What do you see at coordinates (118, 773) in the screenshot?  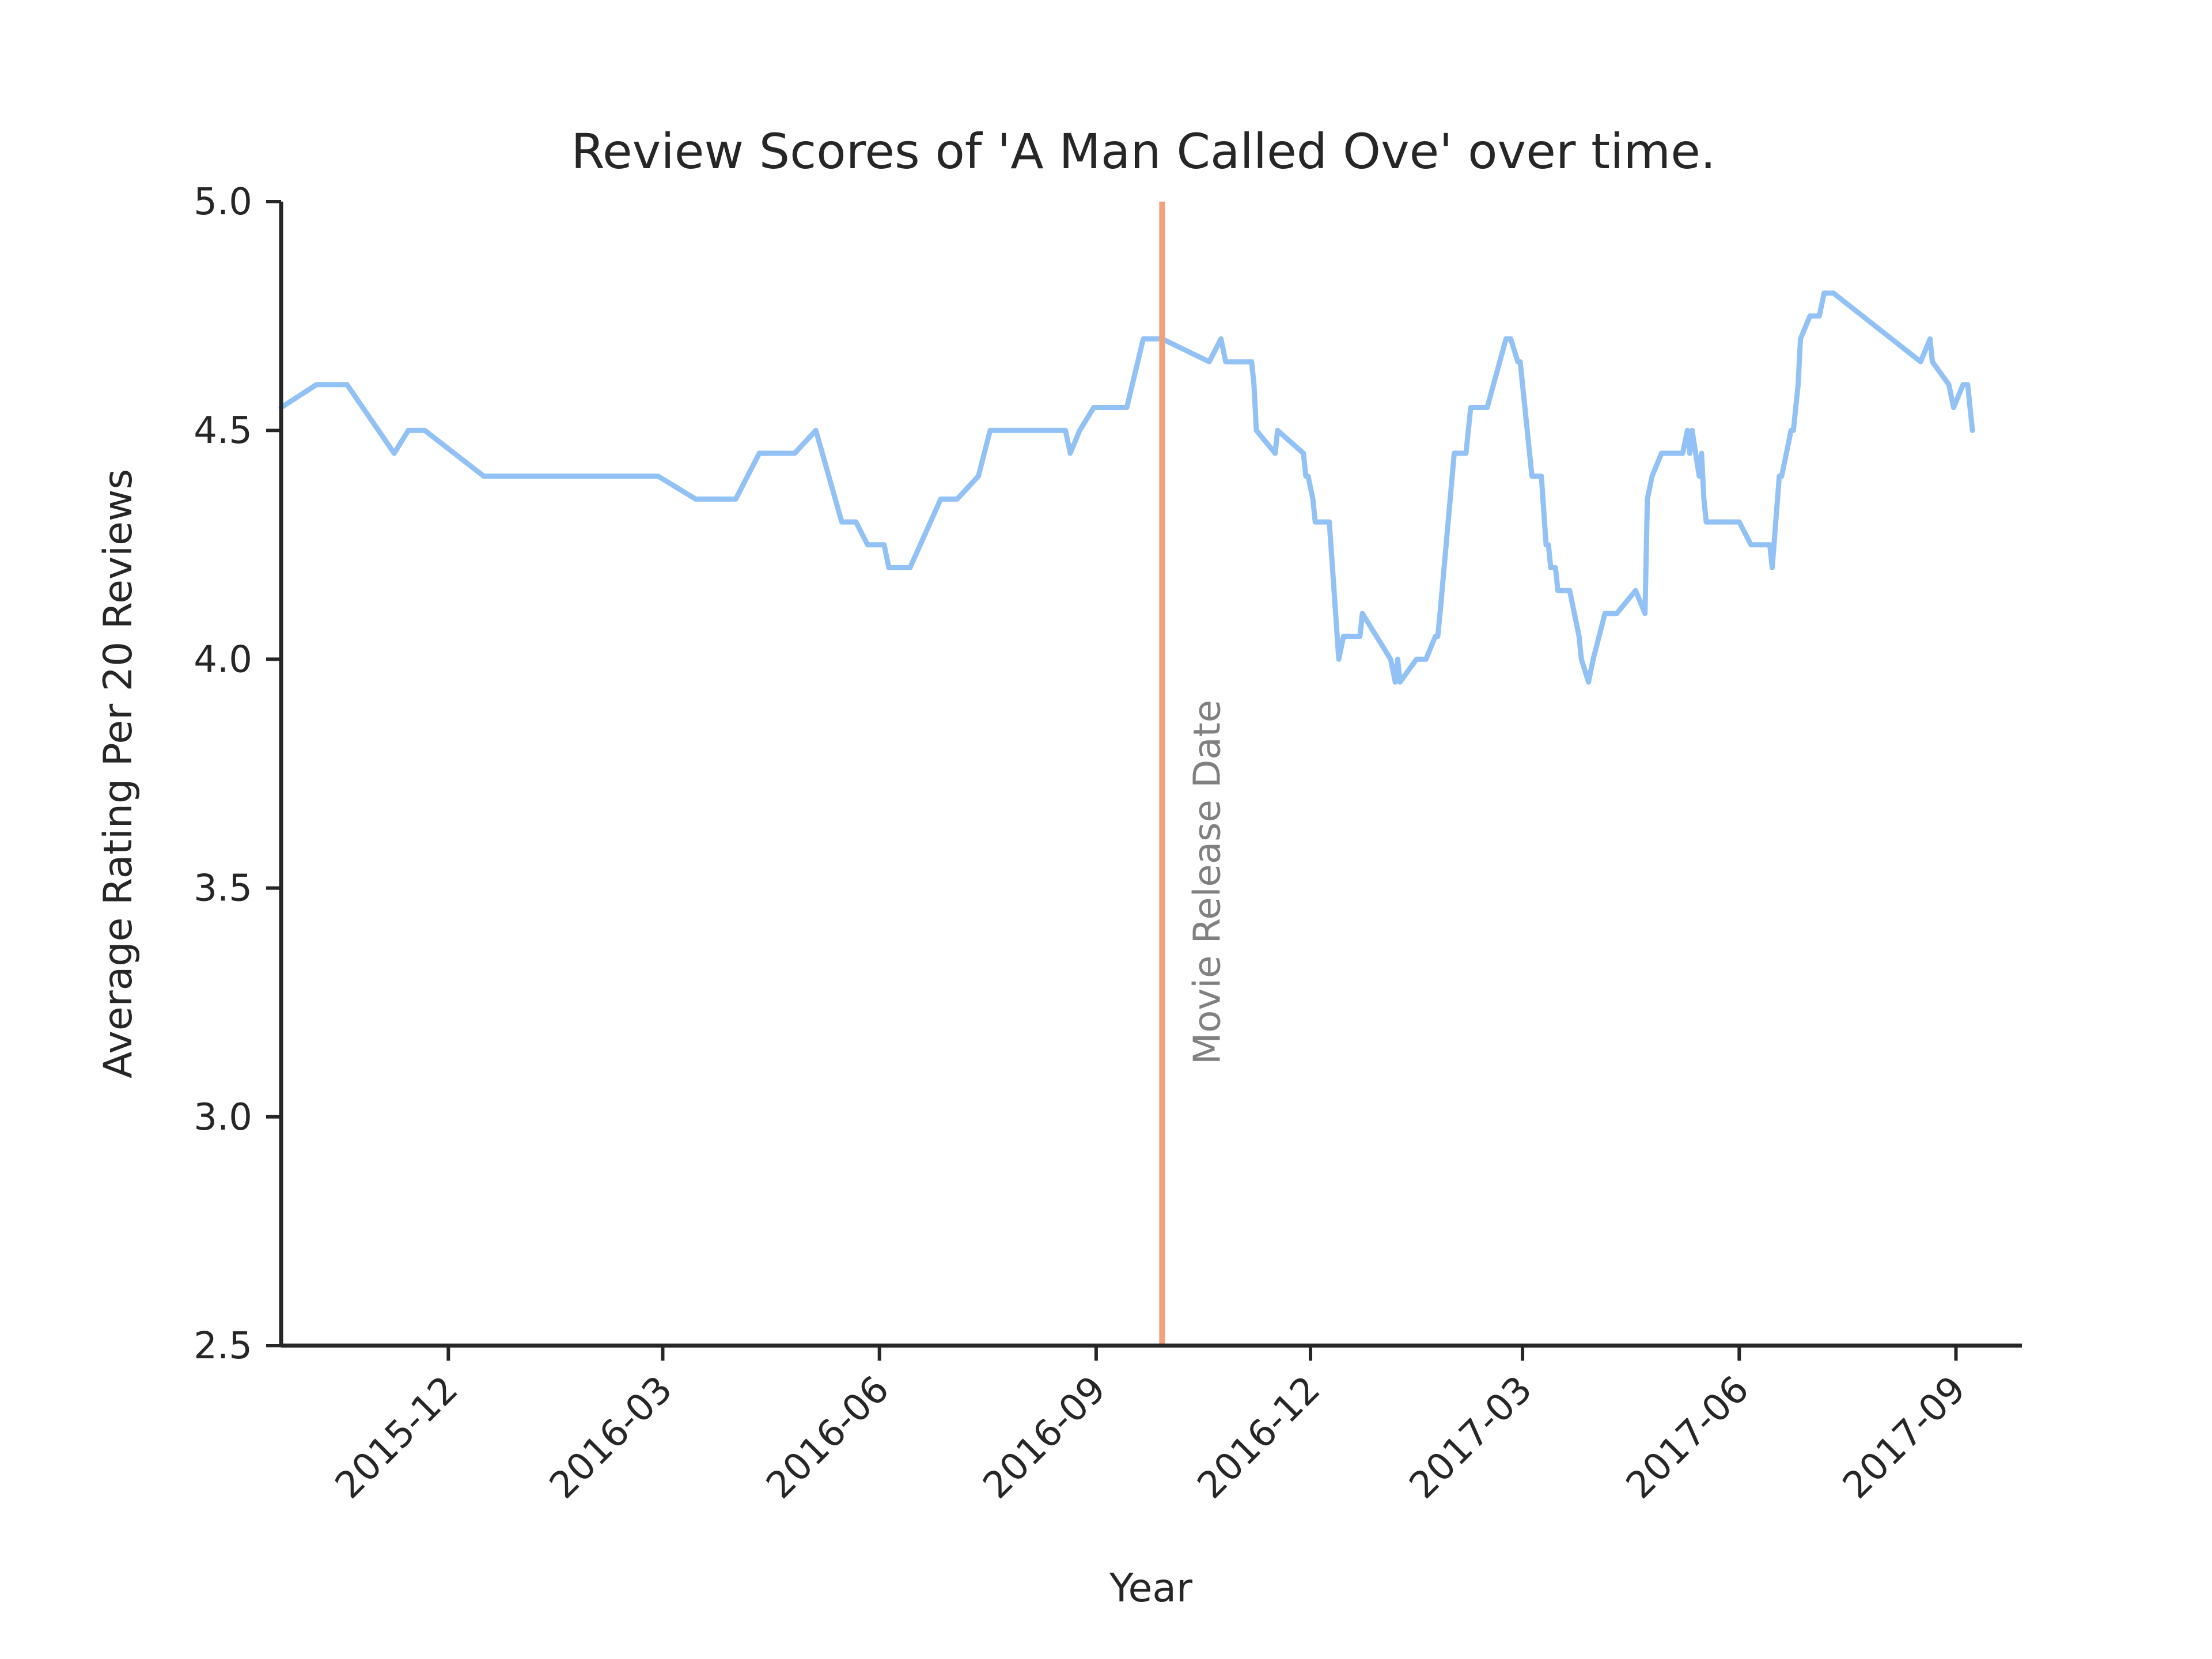 I see `y-axis-label: Average Rating Per 20 Reviews` at bounding box center [118, 773].